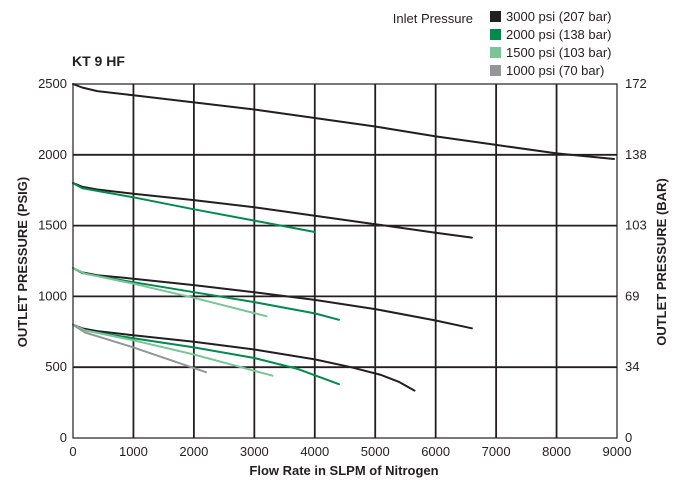 This screenshot has height=485, width=683. I want to click on x-tick-label: 8000, so click(556, 451).